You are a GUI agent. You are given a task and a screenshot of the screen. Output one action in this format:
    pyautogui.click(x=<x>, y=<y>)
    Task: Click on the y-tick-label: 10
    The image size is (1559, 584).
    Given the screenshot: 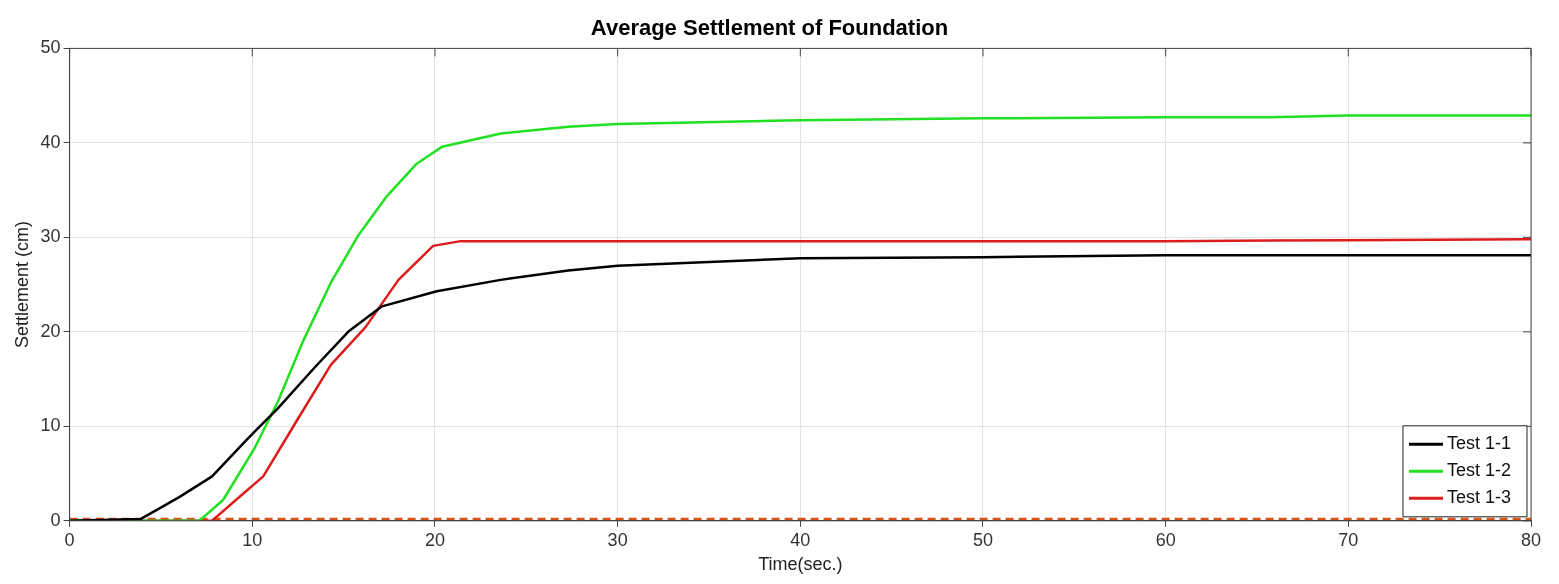 What is the action you would take?
    pyautogui.click(x=50, y=425)
    